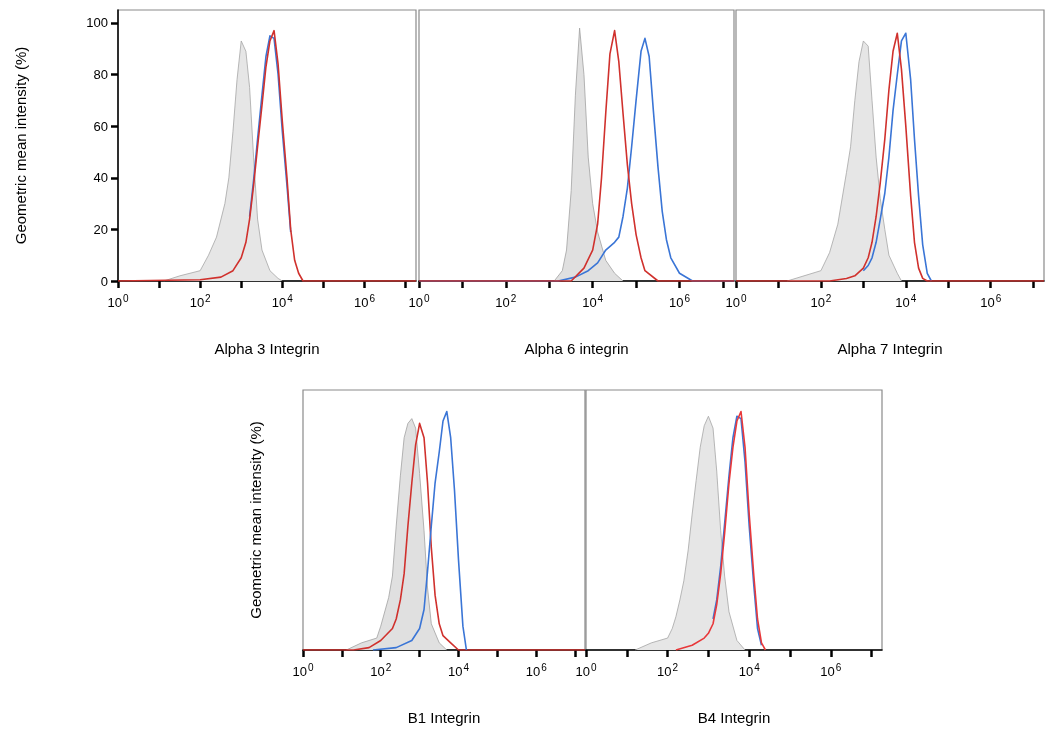 The width and height of the screenshot is (1046, 734). What do you see at coordinates (444, 717) in the screenshot?
I see `x-axis-title: B1 Integrin` at bounding box center [444, 717].